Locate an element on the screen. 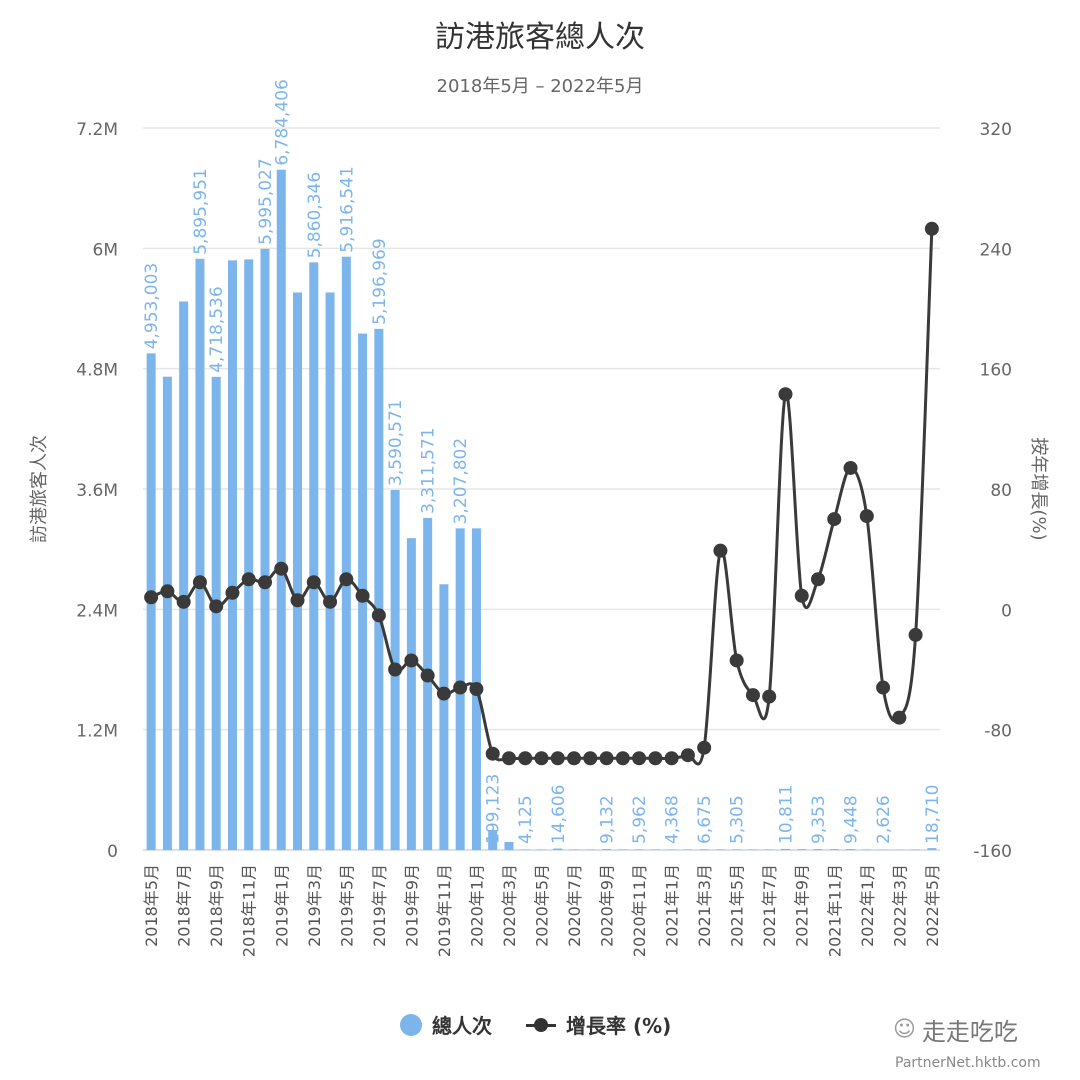 Image resolution: width=1080 pixels, height=1080 pixels. line-marker-icon is located at coordinates (541, 1025).